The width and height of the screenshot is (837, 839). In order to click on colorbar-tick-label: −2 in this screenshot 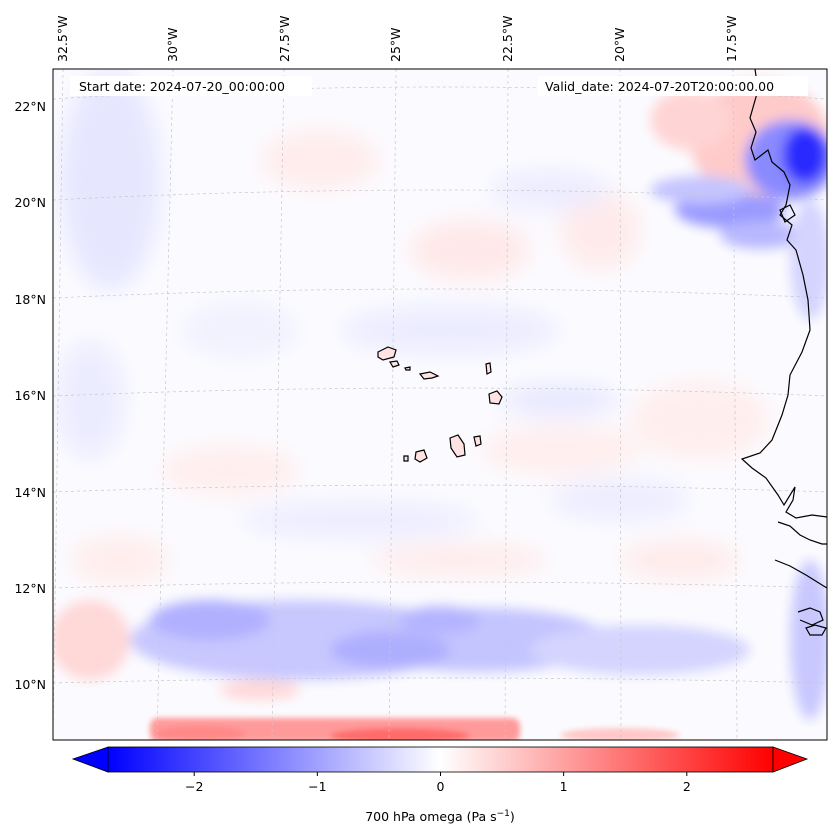, I will do `click(194, 786)`.